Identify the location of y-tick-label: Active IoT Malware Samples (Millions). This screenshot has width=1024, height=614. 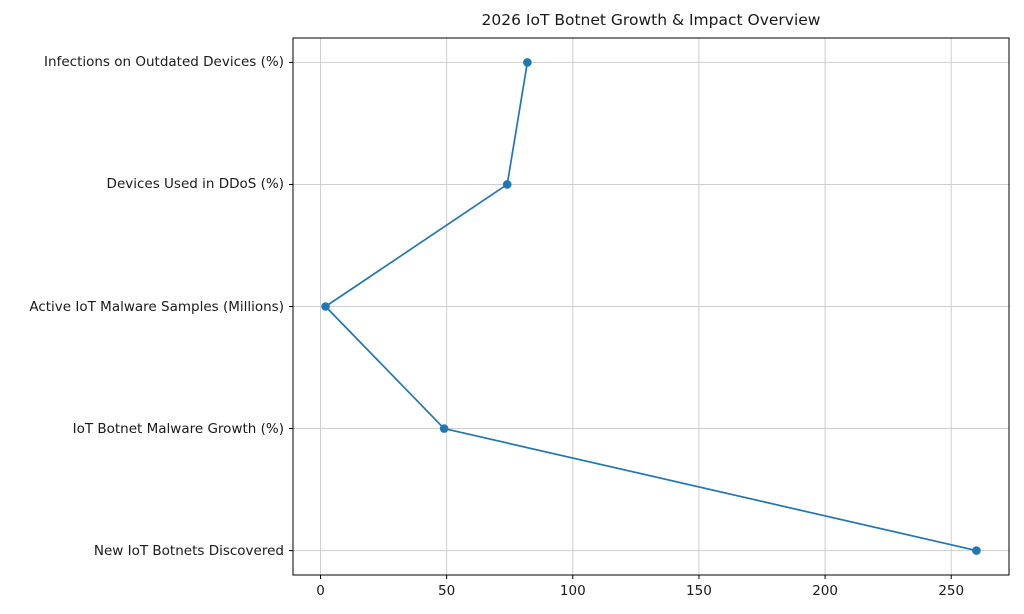
(156, 306).